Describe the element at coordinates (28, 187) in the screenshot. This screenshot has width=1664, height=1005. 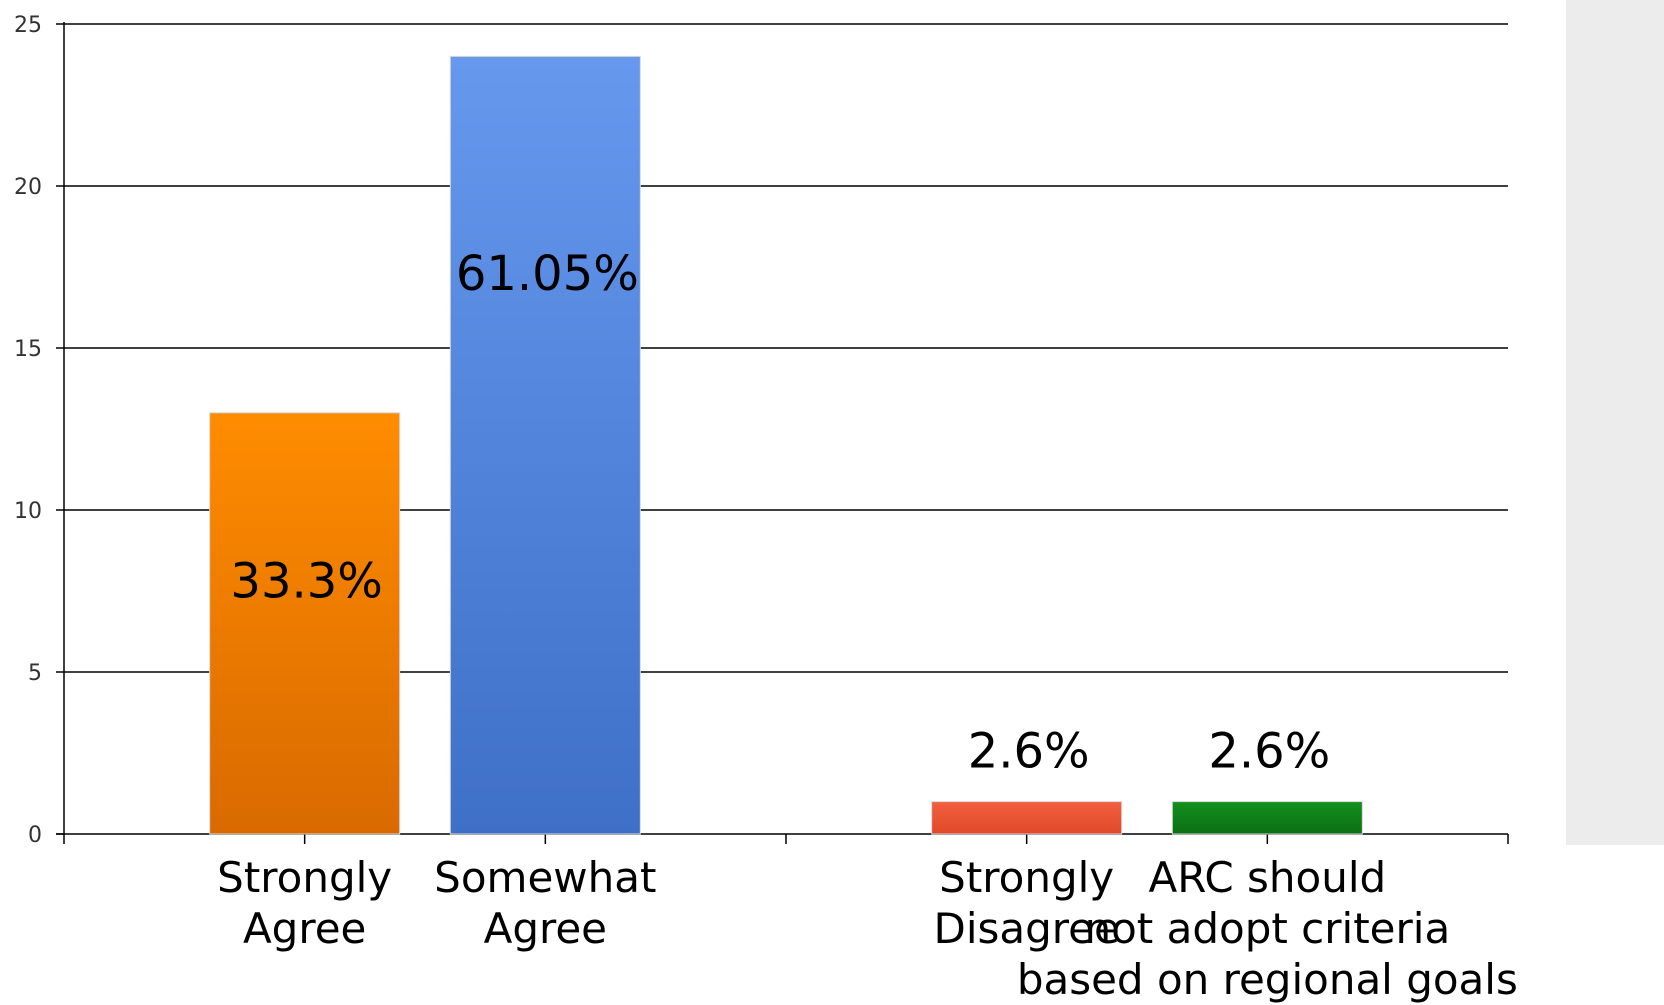
I see `y-tick-label: 20` at that location.